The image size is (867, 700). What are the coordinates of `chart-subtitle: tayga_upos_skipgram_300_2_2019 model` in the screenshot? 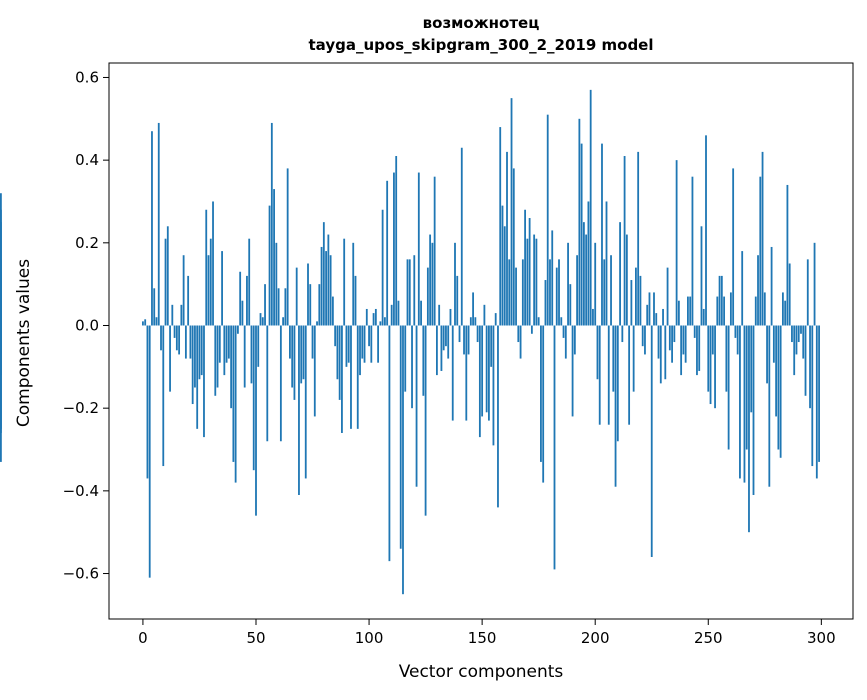 It's located at (481, 45).